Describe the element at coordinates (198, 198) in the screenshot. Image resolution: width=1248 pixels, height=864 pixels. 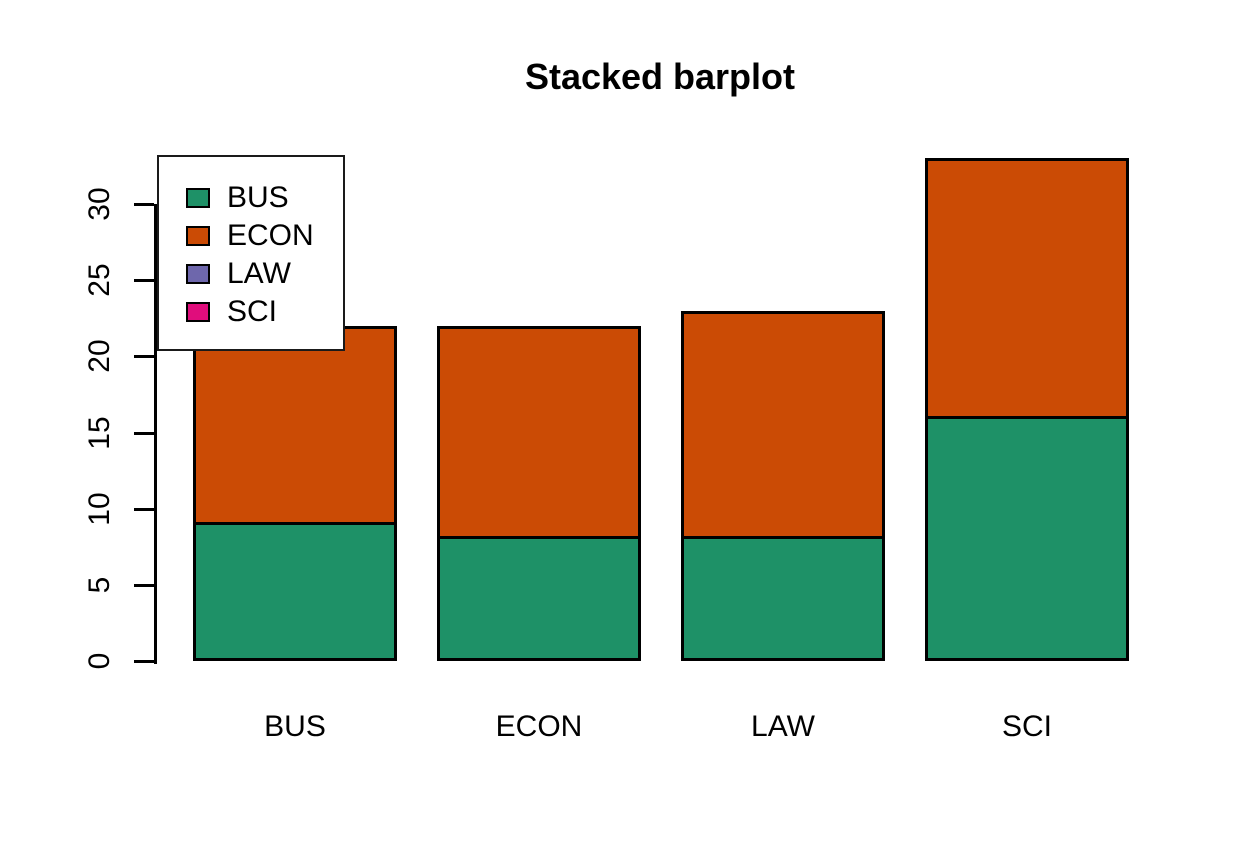
I see `legend-swatch-bus-icon` at that location.